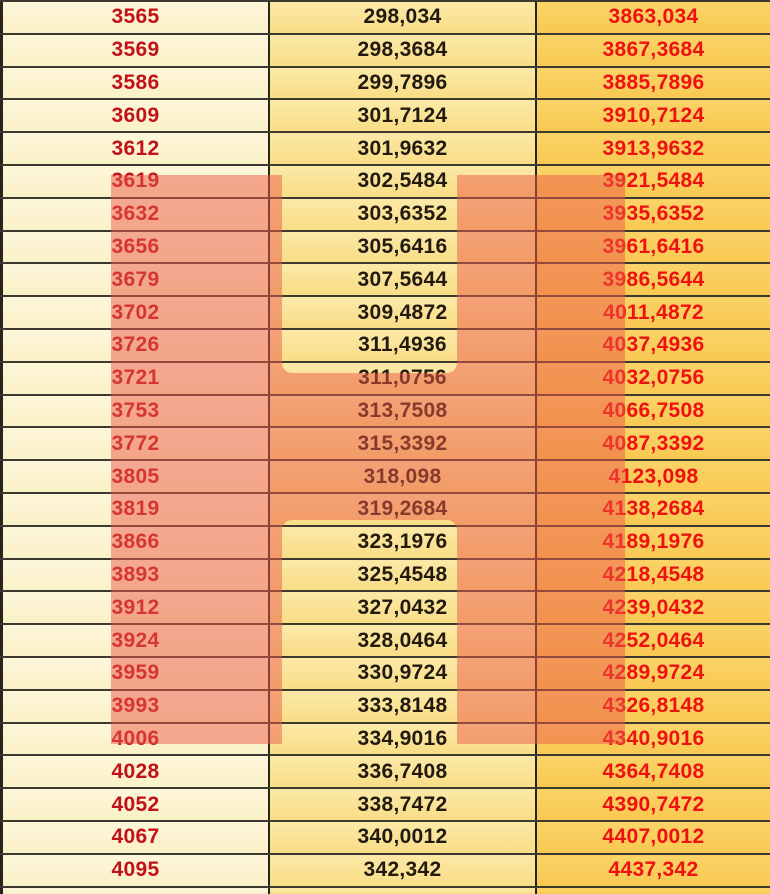  I want to click on table-cell-col2: 338,7472, so click(403, 804).